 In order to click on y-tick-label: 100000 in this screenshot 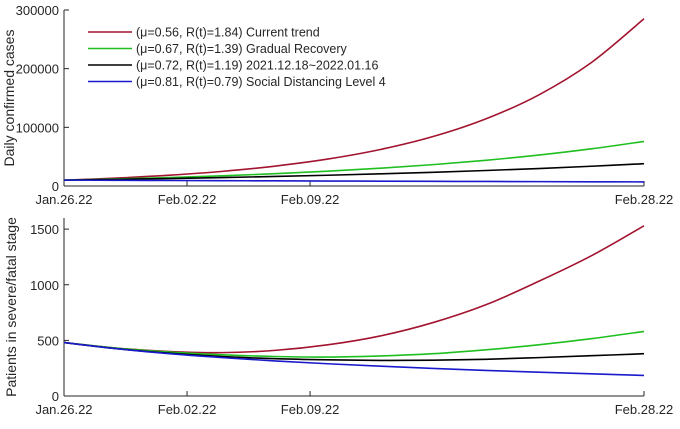, I will do `click(37, 127)`.